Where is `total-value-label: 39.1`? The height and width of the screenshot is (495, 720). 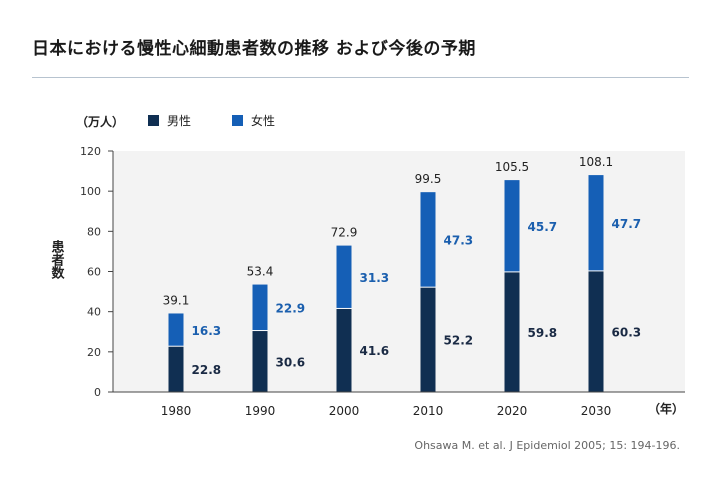 total-value-label: 39.1 is located at coordinates (176, 300).